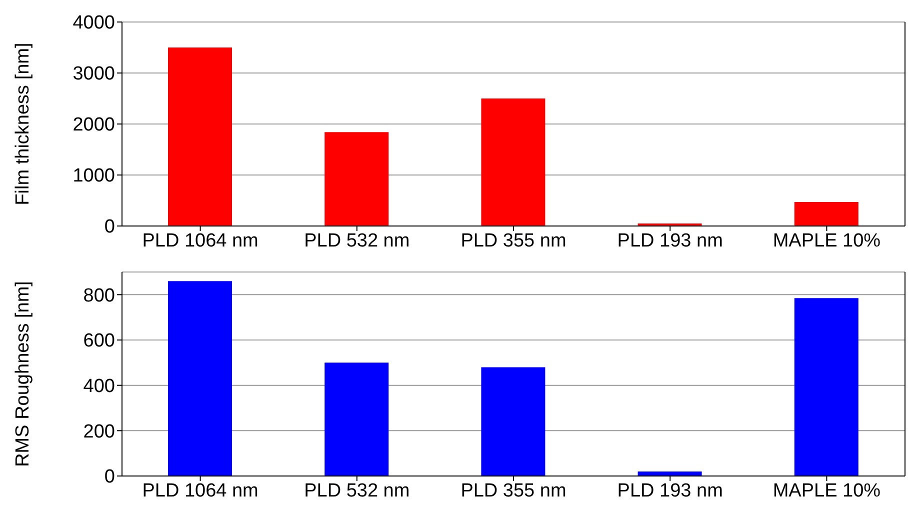  I want to click on y-tick-label: 2000, so click(93, 125).